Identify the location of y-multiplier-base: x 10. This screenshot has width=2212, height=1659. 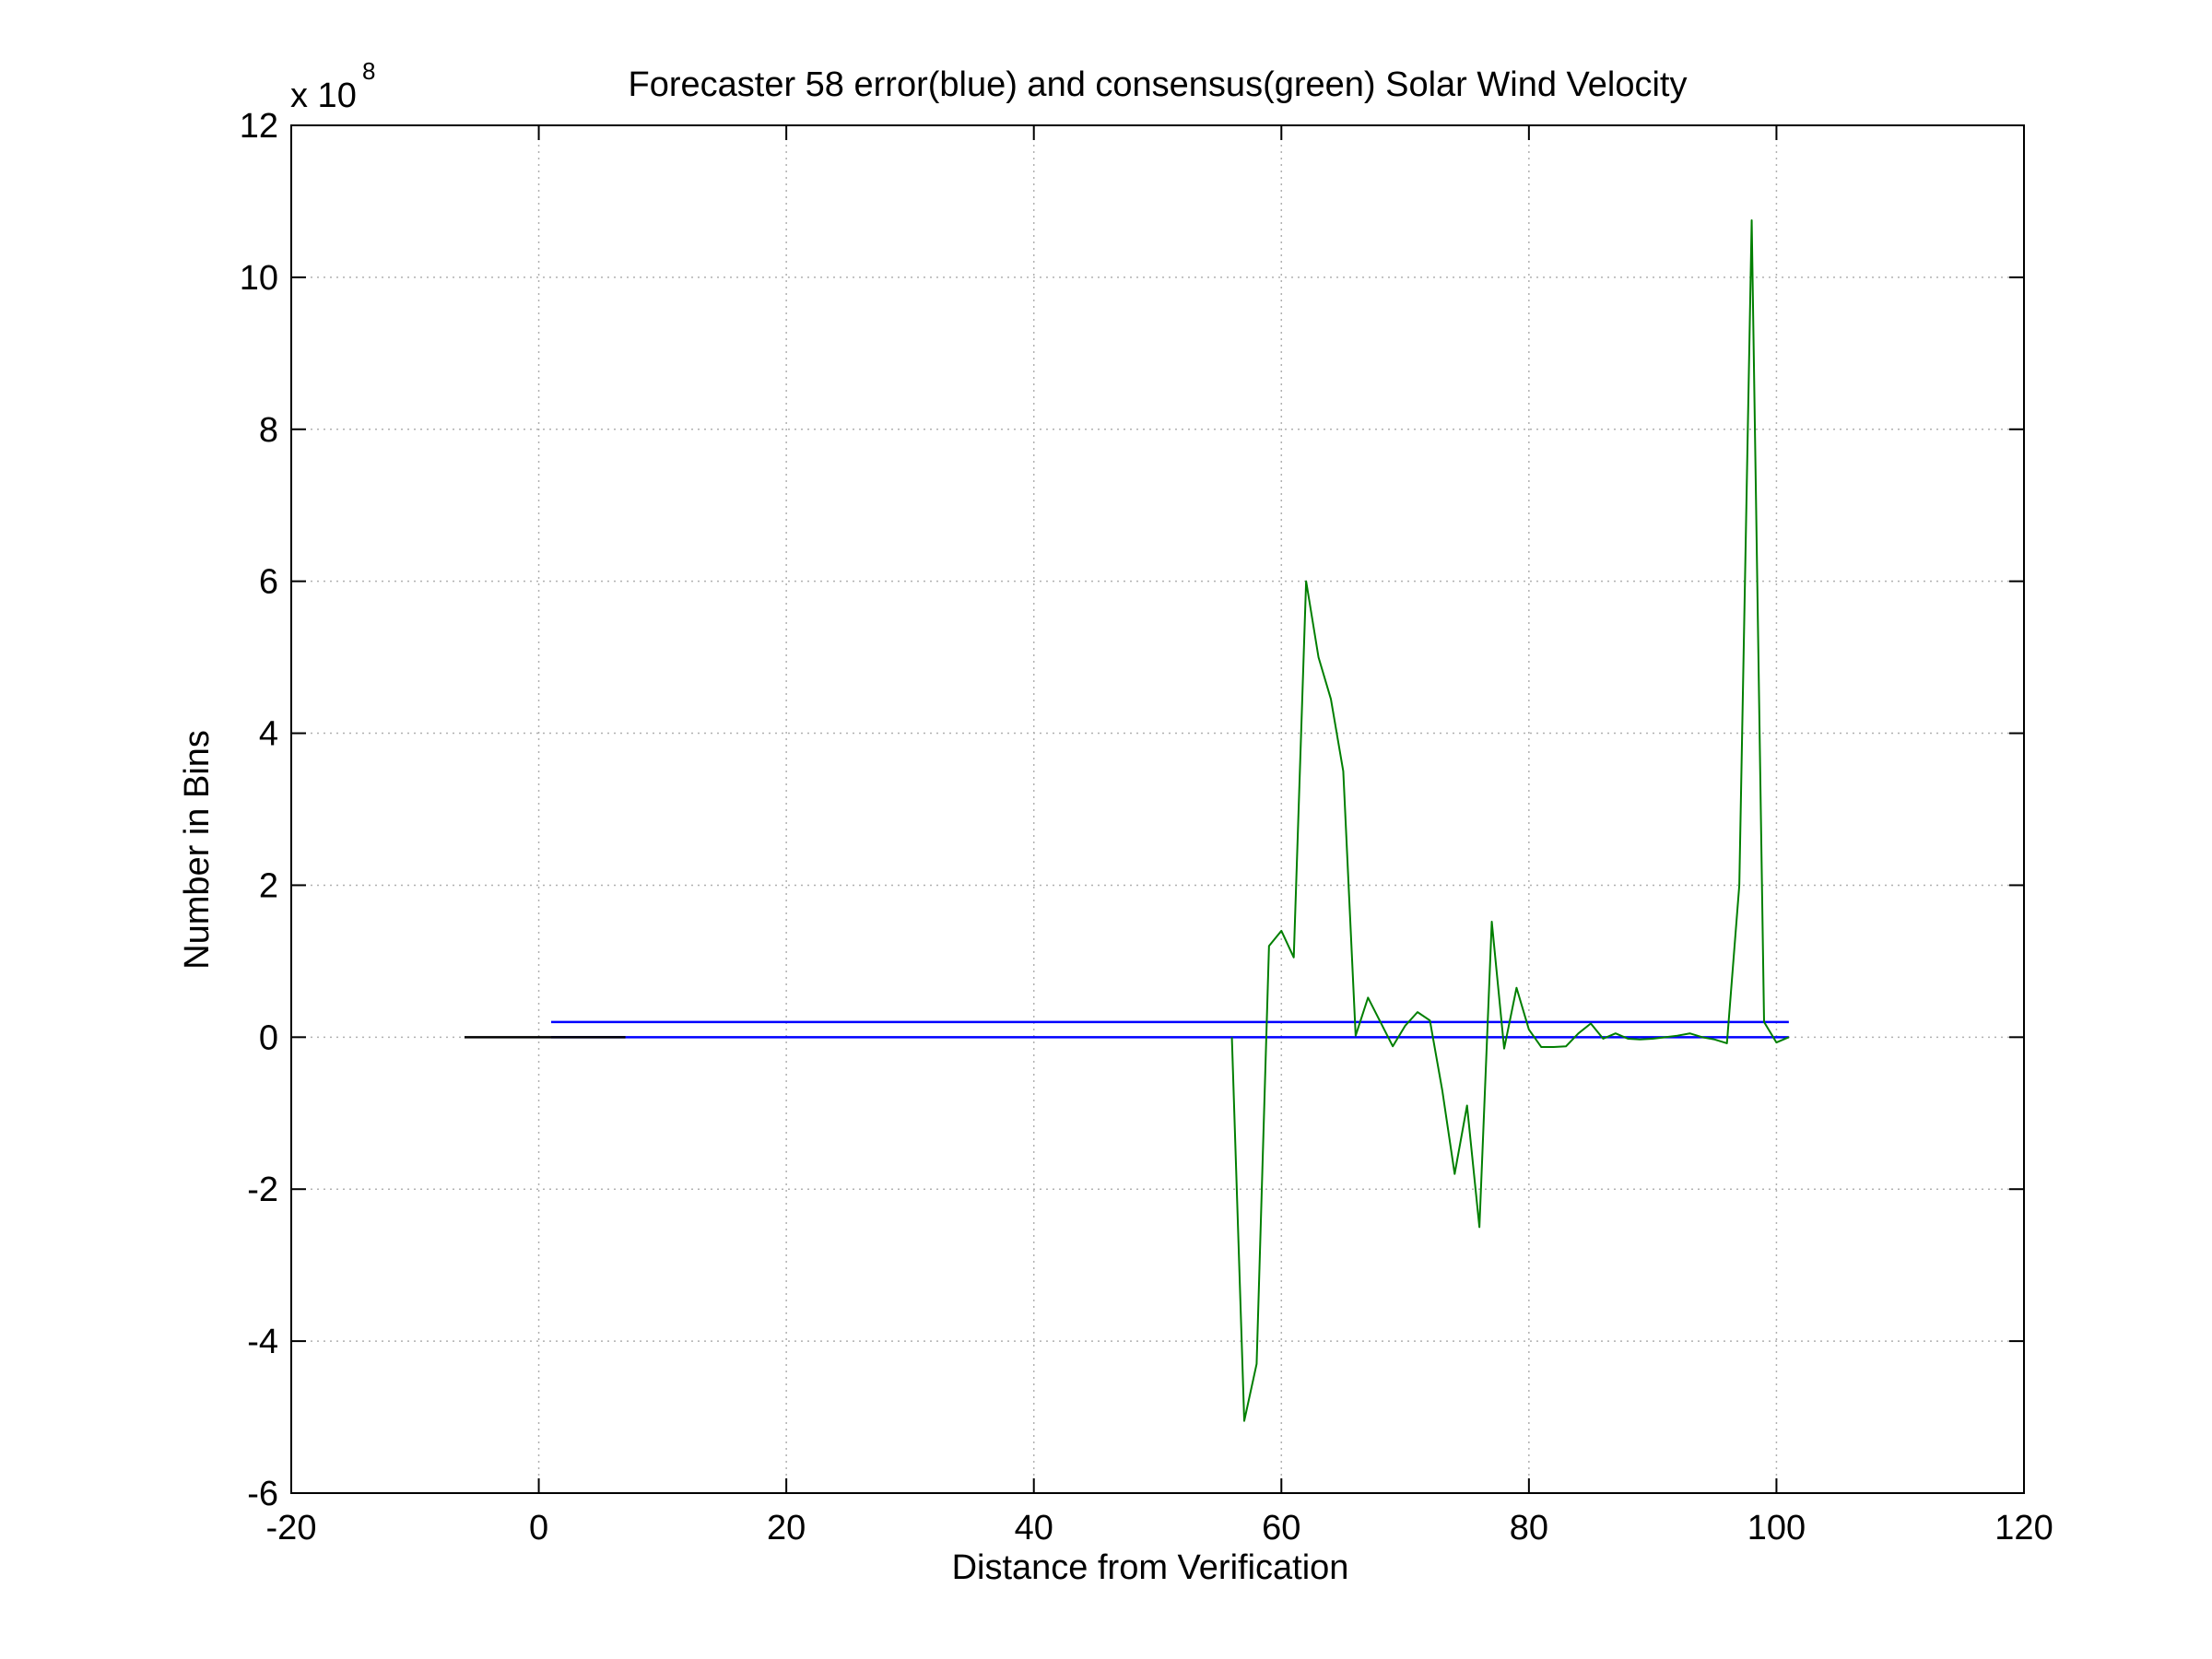
(323, 95).